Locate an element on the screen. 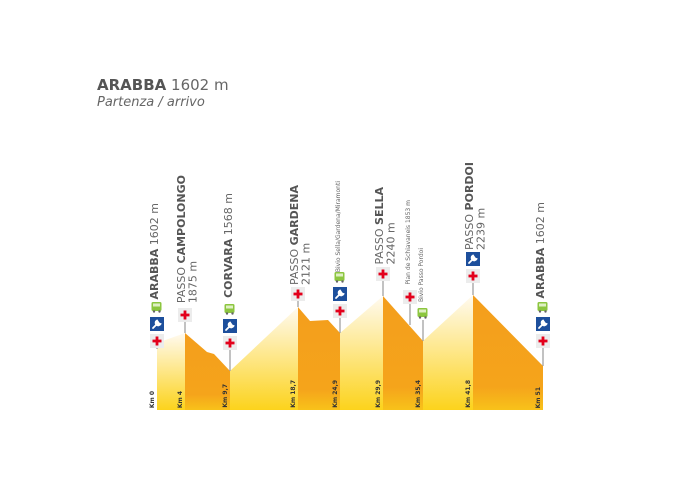 This screenshot has height=495, width=700. km-label: Km 51 is located at coordinates (538, 397).